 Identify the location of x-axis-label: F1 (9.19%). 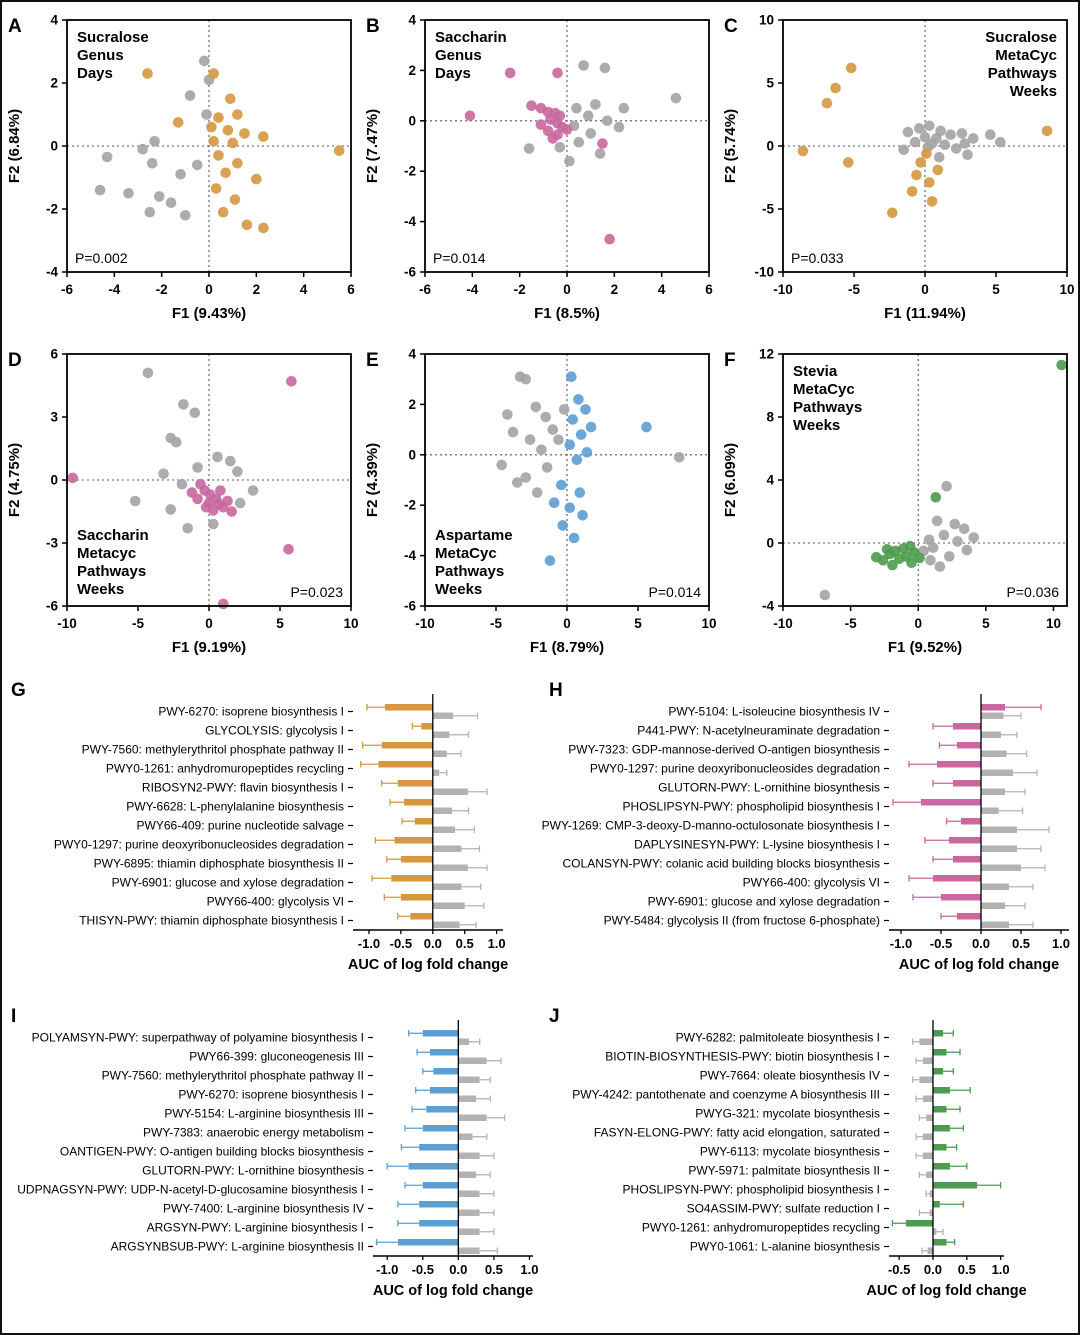
(209, 647).